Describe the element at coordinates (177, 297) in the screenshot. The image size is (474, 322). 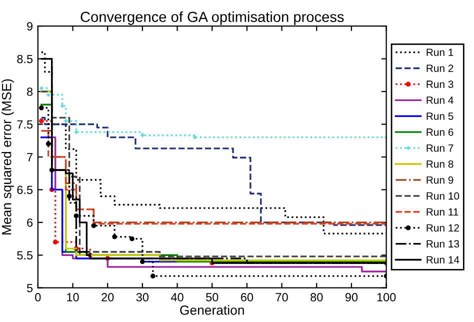
I see `x-tick-label: 40` at that location.